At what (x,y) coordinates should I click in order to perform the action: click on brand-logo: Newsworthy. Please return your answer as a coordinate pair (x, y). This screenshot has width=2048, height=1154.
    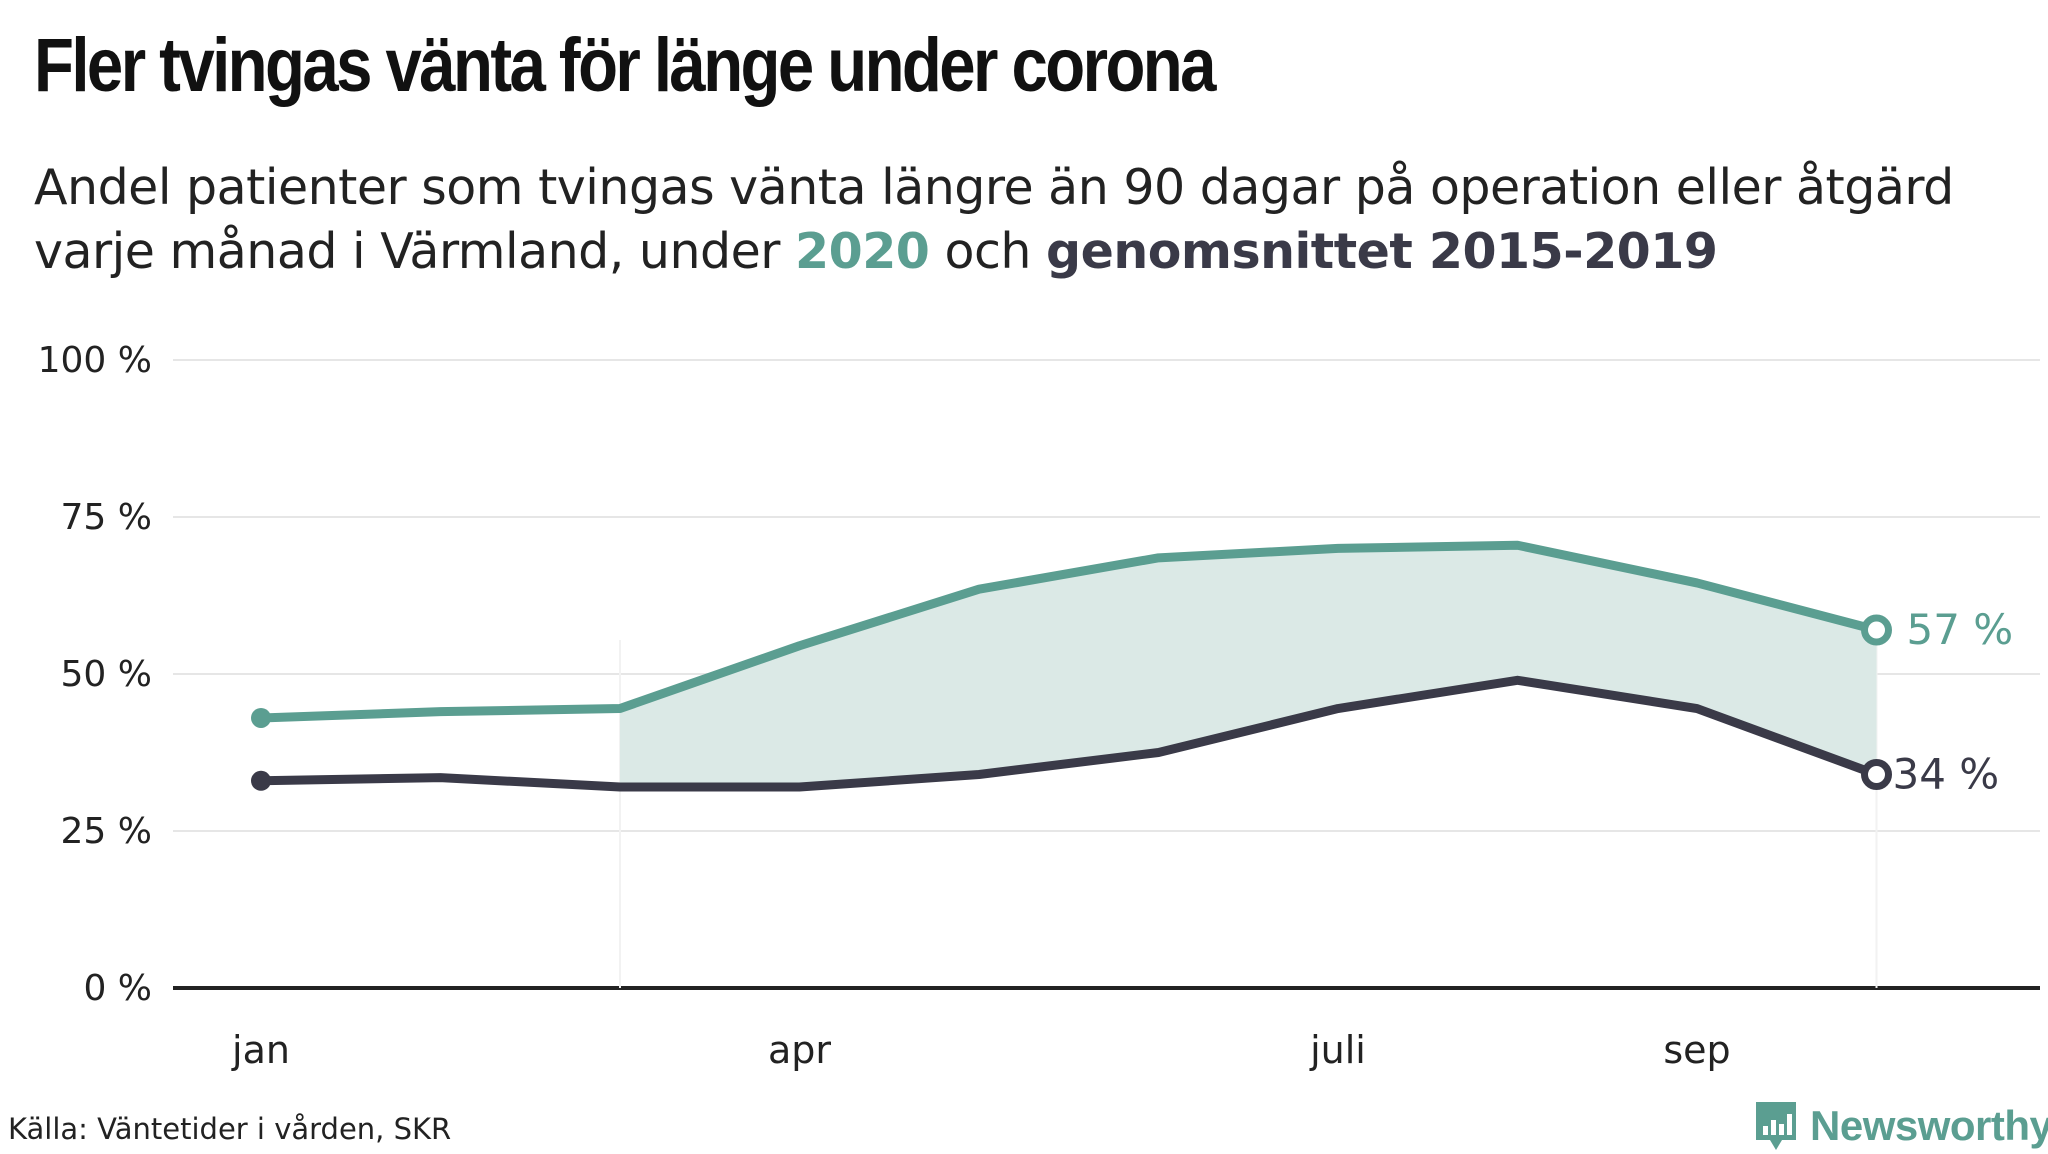
    Looking at the image, I should click on (1900, 1126).